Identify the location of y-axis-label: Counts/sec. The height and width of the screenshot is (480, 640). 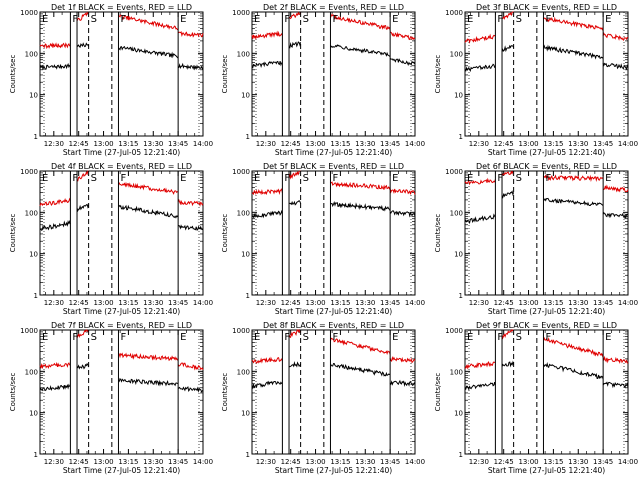
(13, 392).